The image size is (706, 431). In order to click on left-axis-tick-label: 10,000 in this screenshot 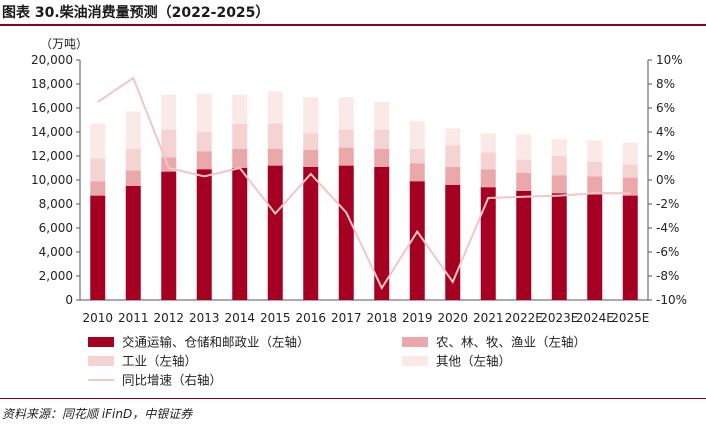, I will do `click(52, 180)`.